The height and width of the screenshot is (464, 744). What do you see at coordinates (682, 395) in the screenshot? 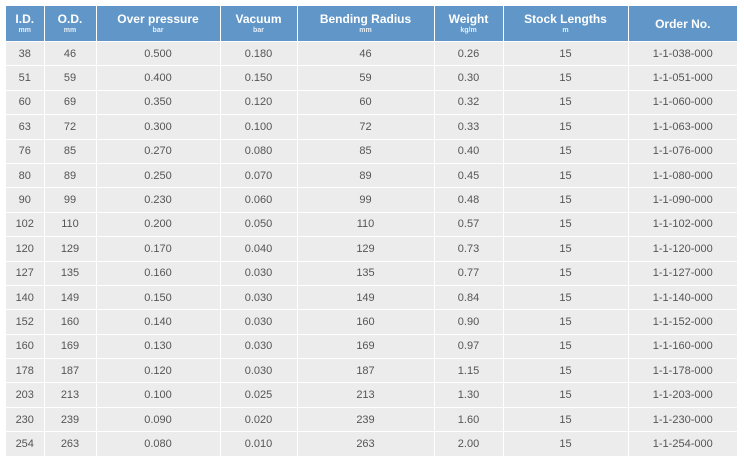
I see `table-cell: 1-1-203-000` at bounding box center [682, 395].